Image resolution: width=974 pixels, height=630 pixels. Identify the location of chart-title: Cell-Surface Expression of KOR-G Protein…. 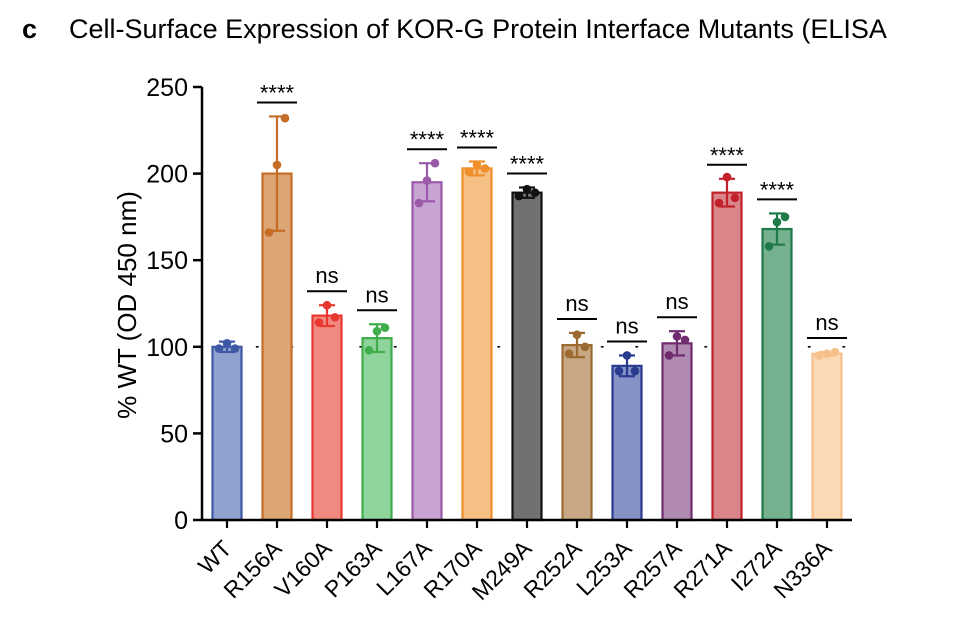
(478, 29).